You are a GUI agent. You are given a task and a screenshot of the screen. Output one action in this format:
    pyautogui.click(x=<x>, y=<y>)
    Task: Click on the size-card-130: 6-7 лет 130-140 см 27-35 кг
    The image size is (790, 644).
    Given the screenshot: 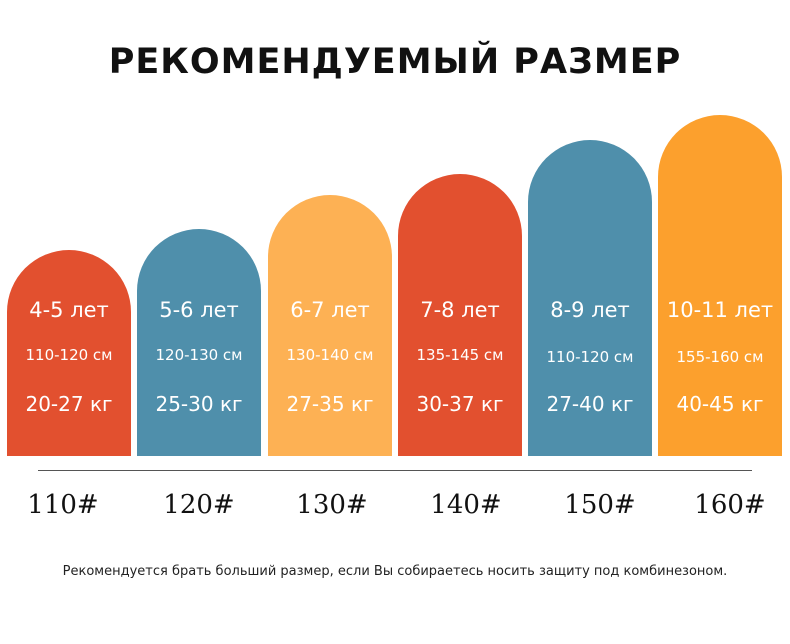 What is the action you would take?
    pyautogui.click(x=330, y=325)
    